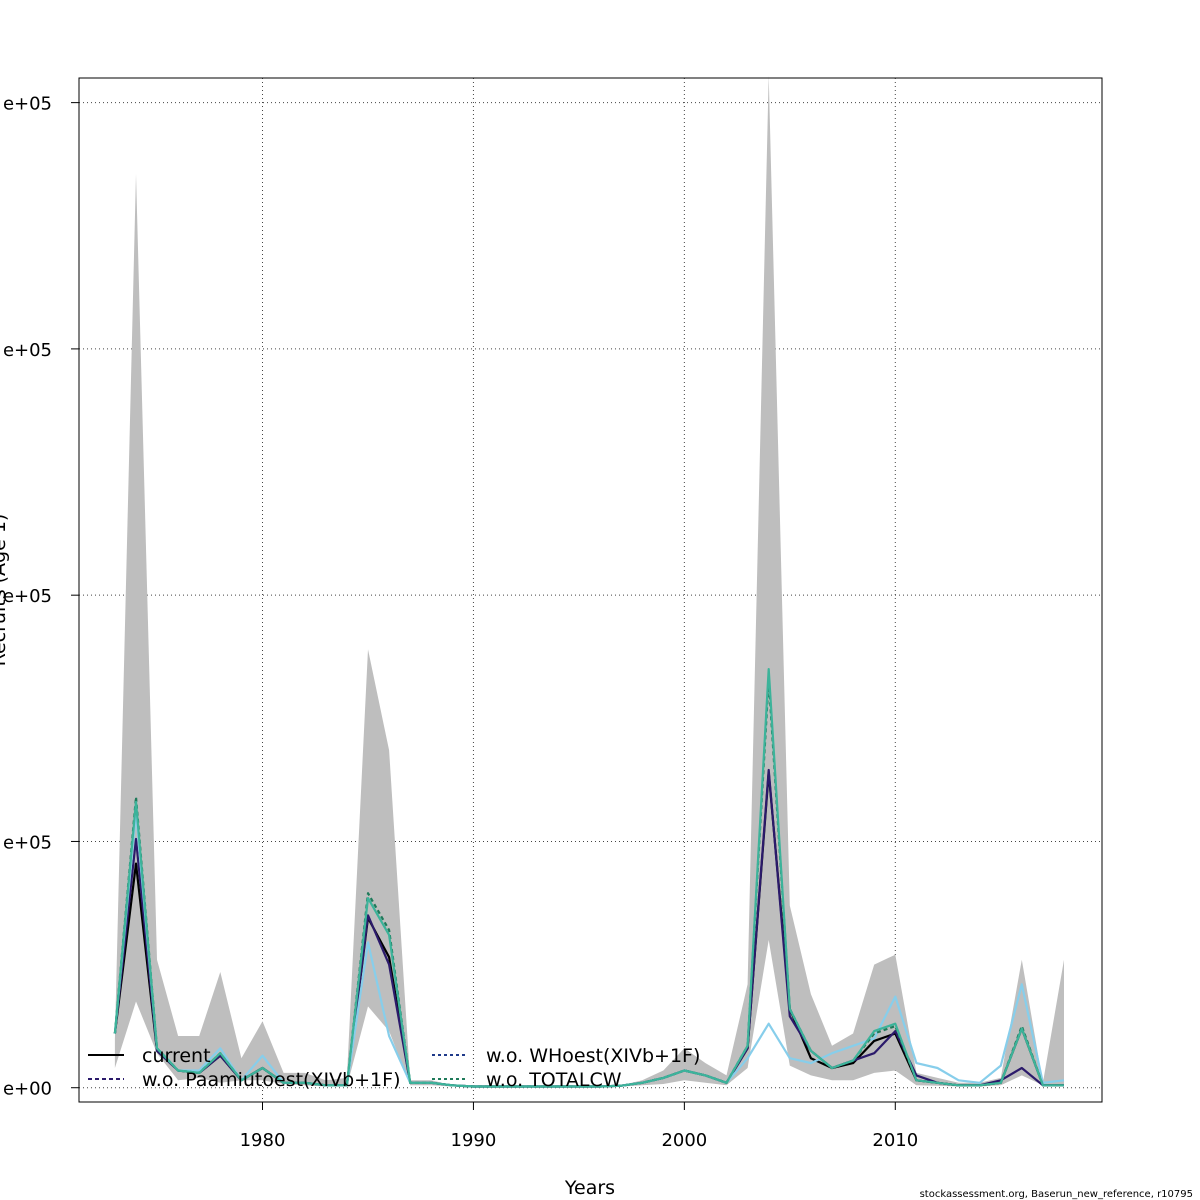  What do you see at coordinates (271, 1080) in the screenshot?
I see `legend-label: w.o. Paamiutoest(XIVb+1F)` at bounding box center [271, 1080].